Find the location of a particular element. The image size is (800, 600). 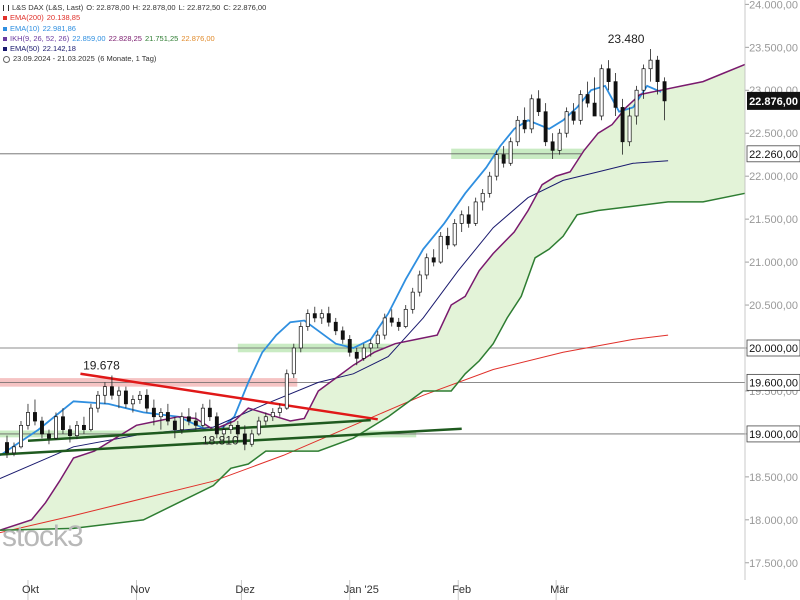

stock3-watermark: stock3 is located at coordinates (43, 536).